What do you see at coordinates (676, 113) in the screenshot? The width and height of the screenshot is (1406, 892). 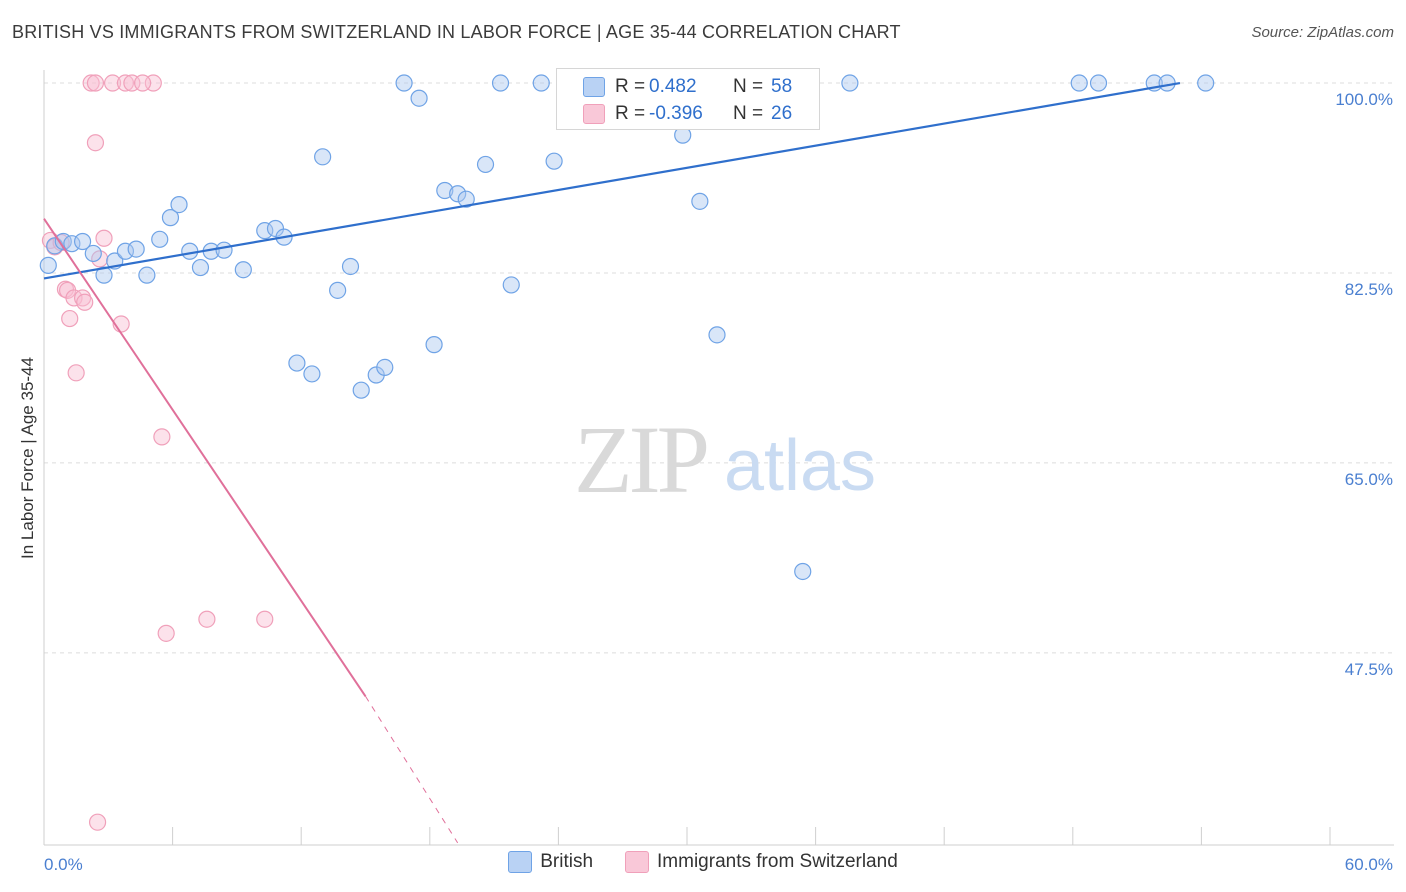 I see `swiss-r-value: -0.396` at bounding box center [676, 113].